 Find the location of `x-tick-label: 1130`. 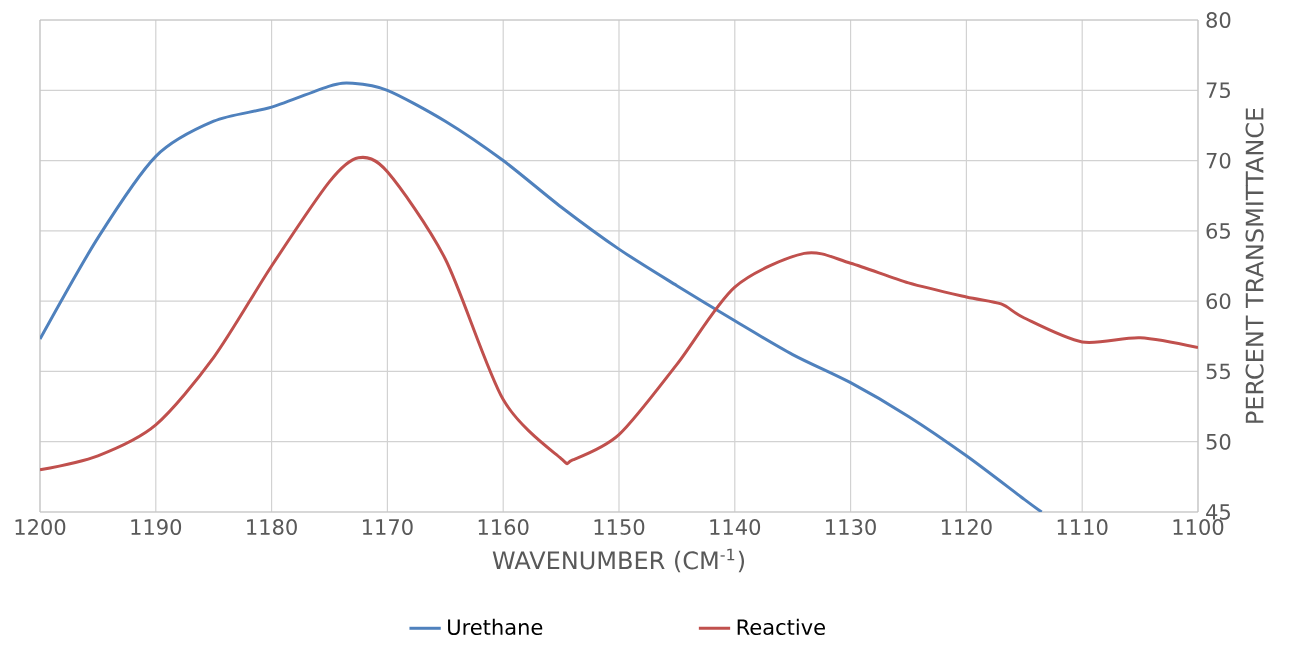

x-tick-label: 1130 is located at coordinates (851, 527).